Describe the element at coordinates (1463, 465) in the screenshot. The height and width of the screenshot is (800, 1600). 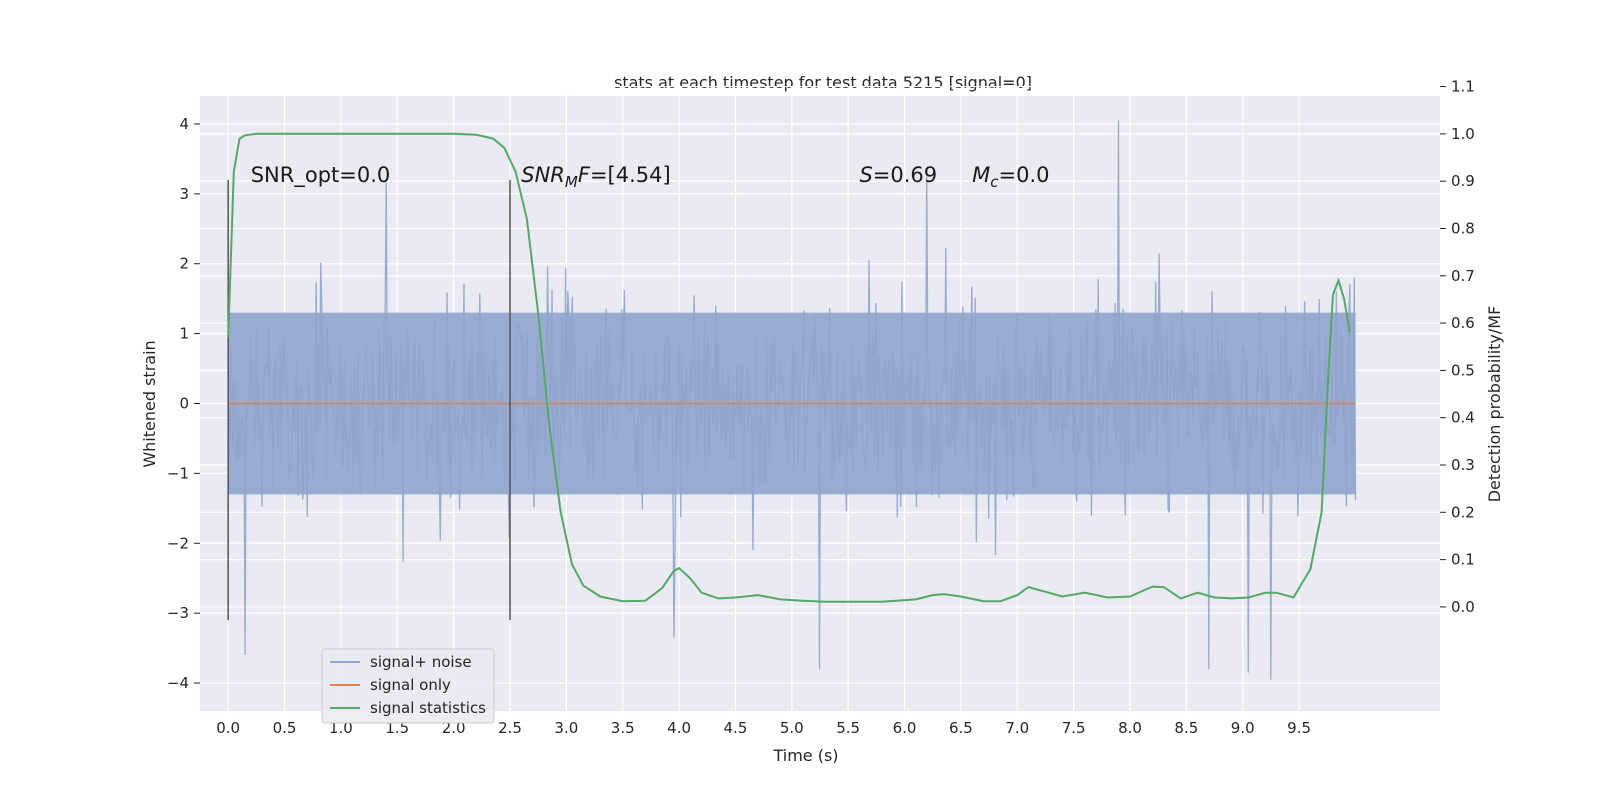
I see `y-right-tick-label-3: 0.3` at that location.